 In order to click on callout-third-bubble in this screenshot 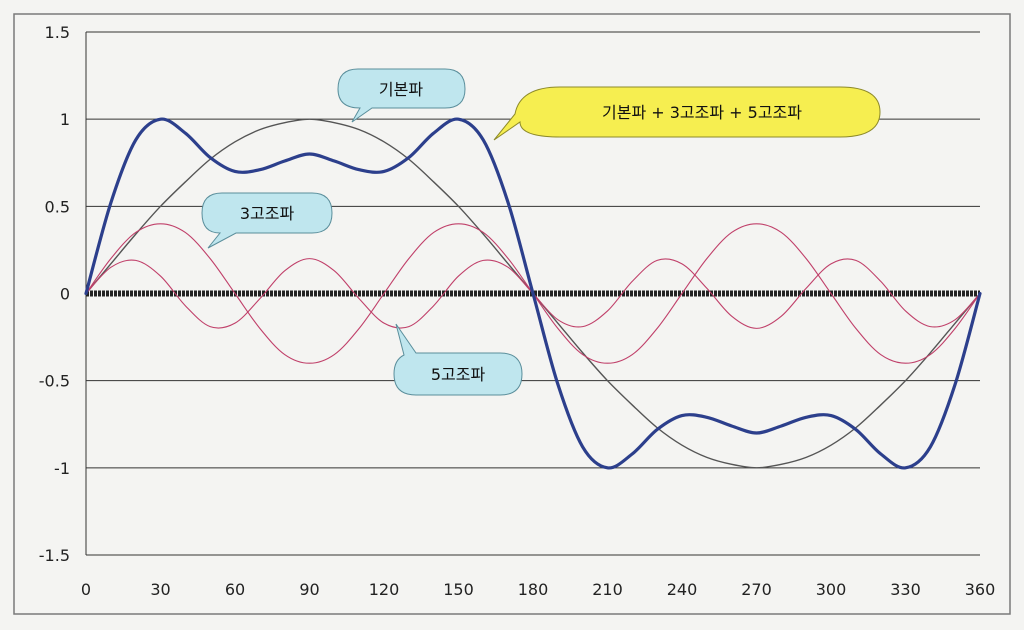, I will do `click(267, 220)`.